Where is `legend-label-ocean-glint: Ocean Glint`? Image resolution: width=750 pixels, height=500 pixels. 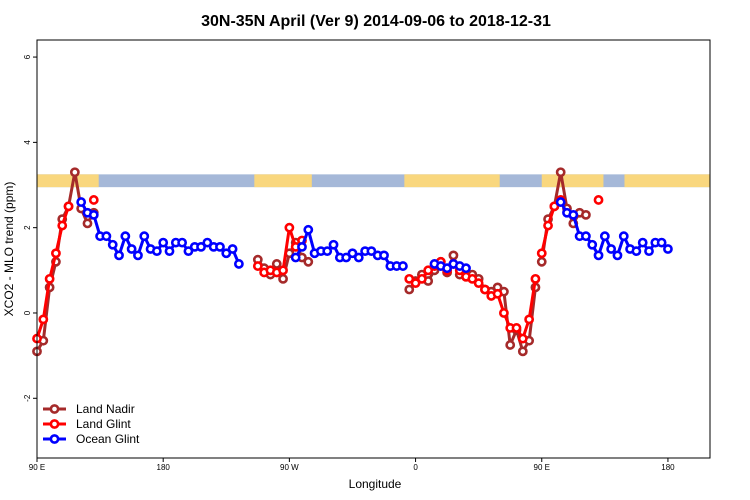
legend-label-ocean-glint: Ocean Glint is located at coordinates (108, 439).